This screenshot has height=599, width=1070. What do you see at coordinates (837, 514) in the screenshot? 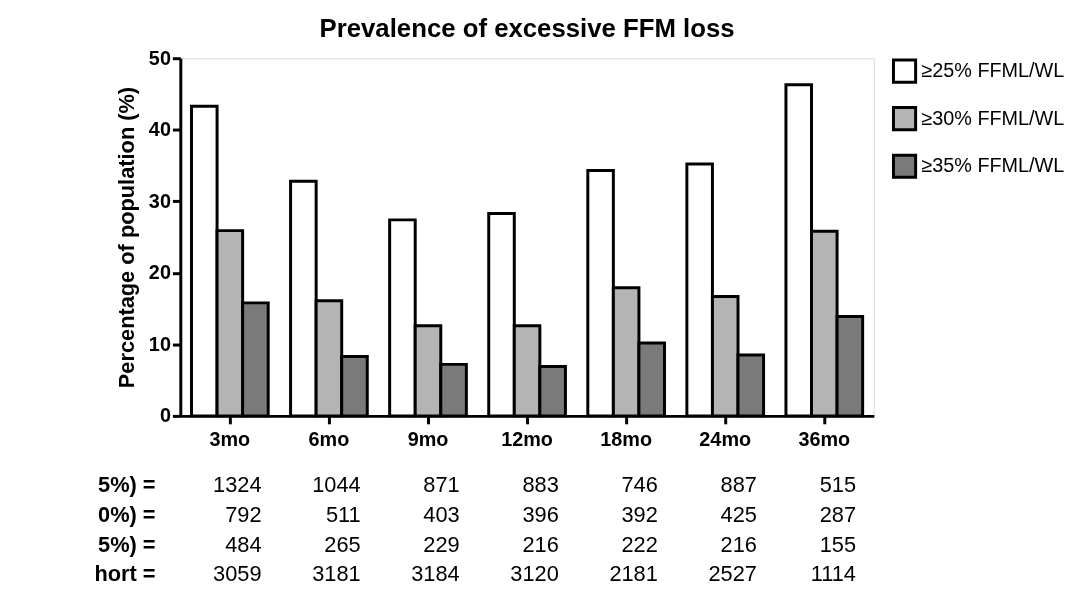
I see `text: 287` at bounding box center [837, 514].